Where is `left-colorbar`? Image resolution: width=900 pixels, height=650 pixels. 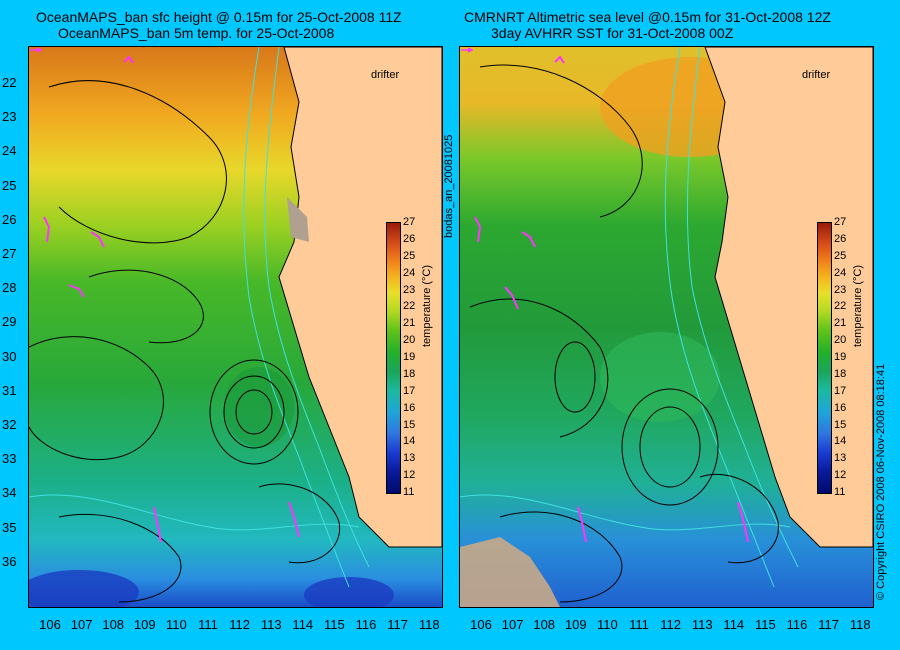 left-colorbar is located at coordinates (393, 358).